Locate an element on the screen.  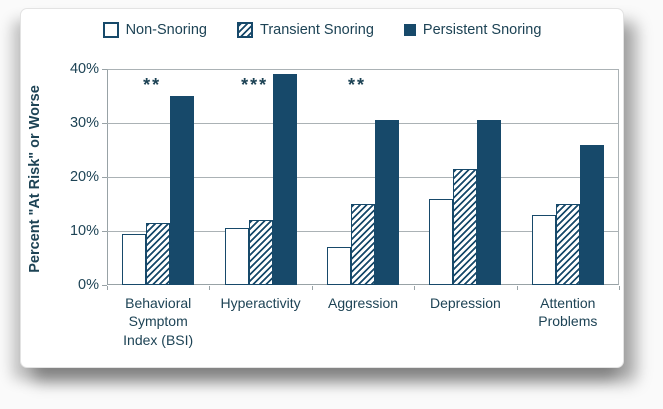
legend-marker-solid-icon is located at coordinates (409, 30).